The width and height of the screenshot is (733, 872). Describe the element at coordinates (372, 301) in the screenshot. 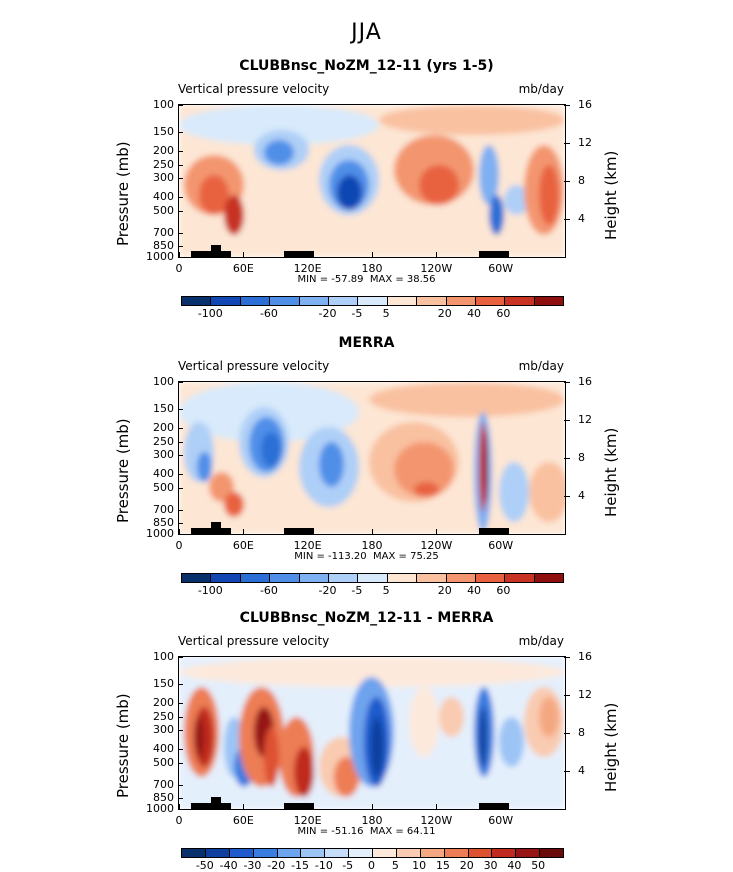

I see `colorbar` at that location.